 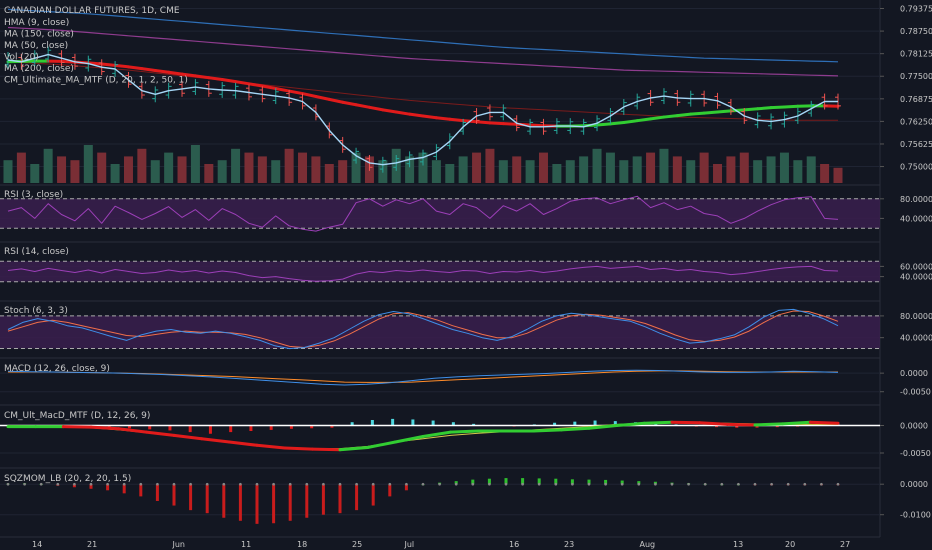 What do you see at coordinates (916, 218) in the screenshot?
I see `y-tick-label: 40.0000` at bounding box center [916, 218].